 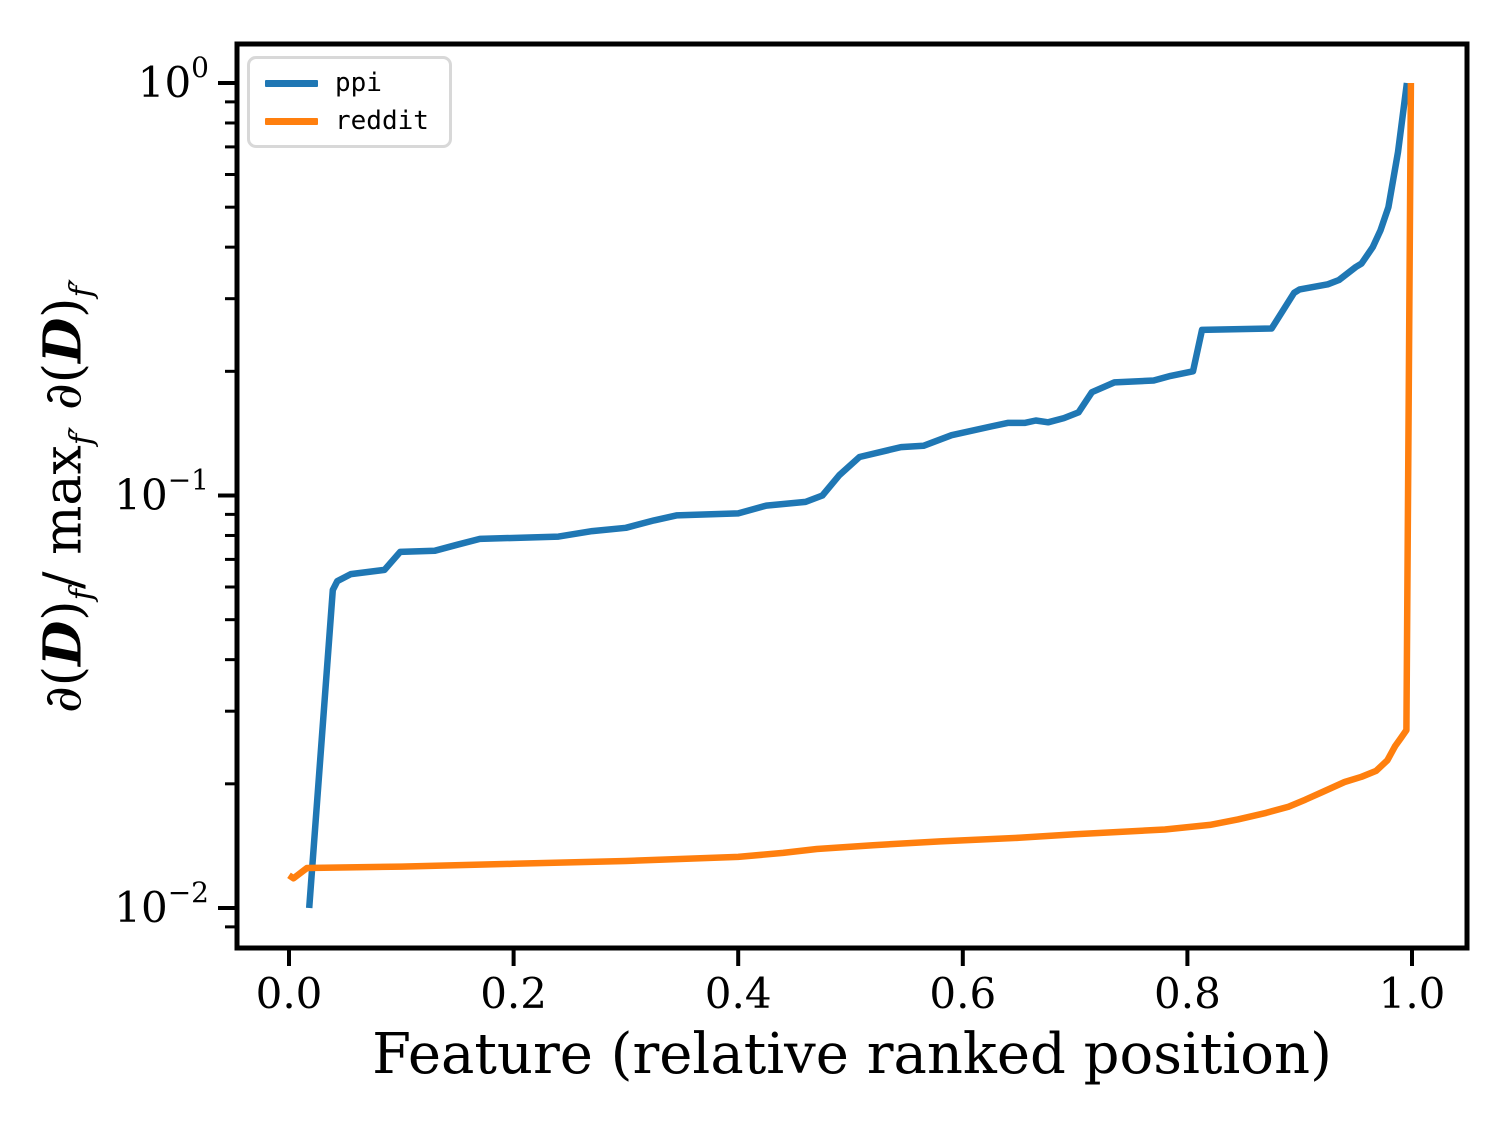 I want to click on y-axis-label: ∂(D)f/ maxf′ ∂(D)f′, so click(x=66, y=496).